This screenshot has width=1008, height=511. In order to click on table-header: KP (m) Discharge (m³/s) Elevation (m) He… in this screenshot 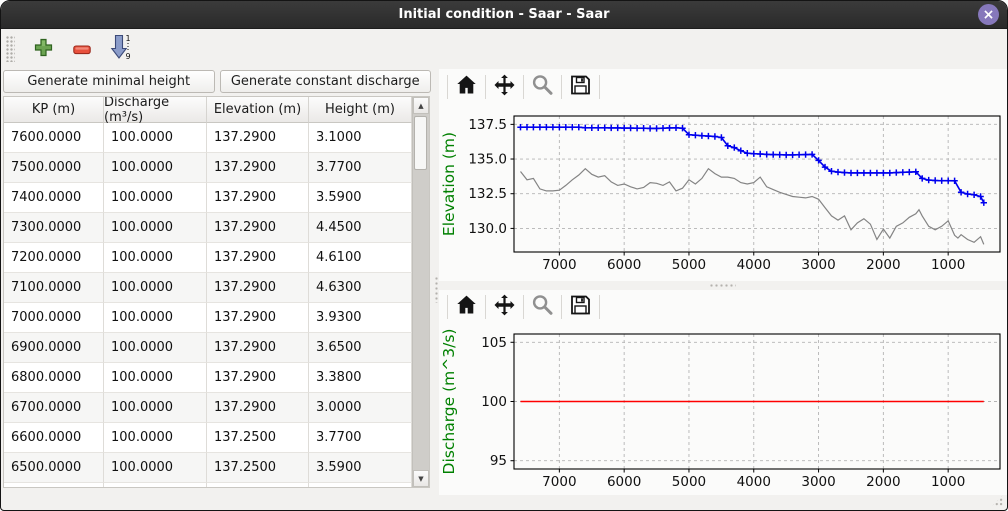, I will do `click(208, 111)`.